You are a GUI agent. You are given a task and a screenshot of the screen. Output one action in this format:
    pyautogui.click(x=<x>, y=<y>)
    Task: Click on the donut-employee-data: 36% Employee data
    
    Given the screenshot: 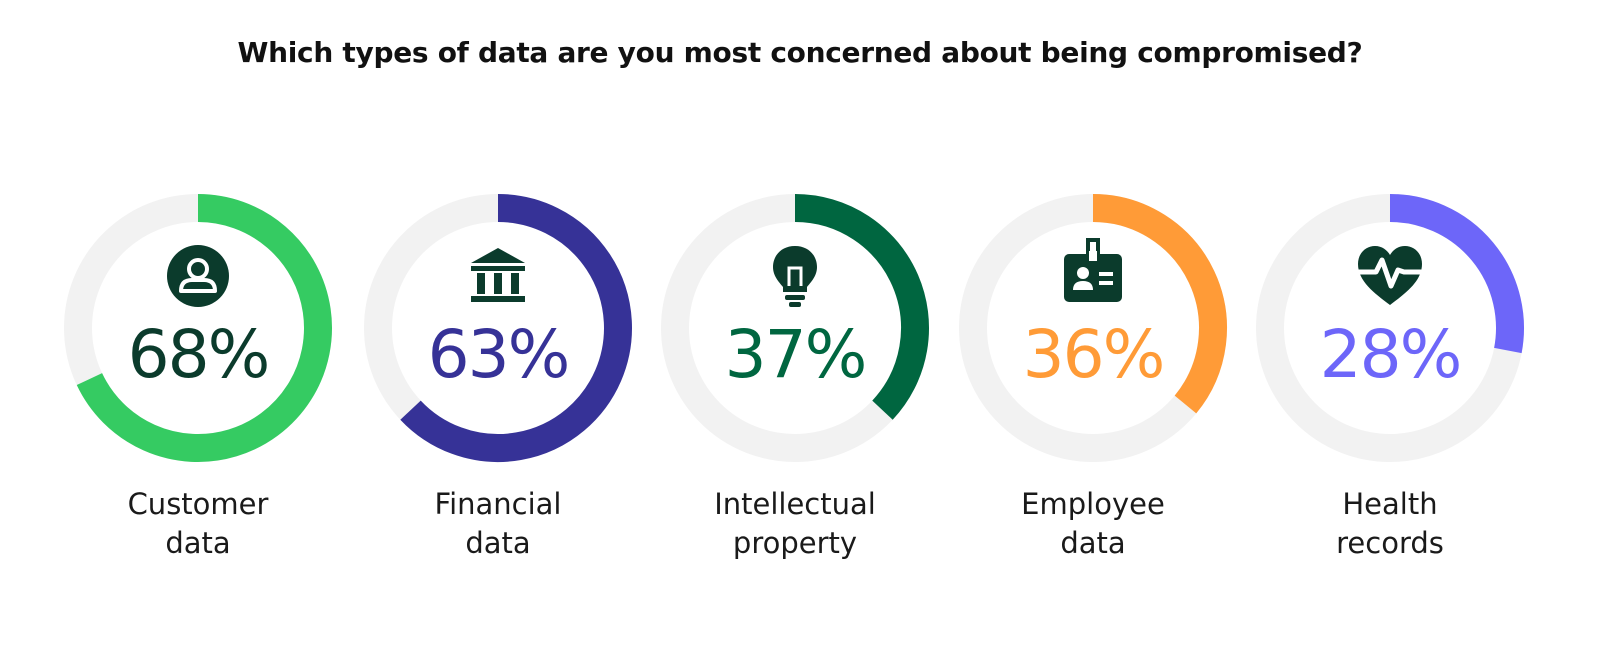 What is the action you would take?
    pyautogui.click(x=1093, y=377)
    